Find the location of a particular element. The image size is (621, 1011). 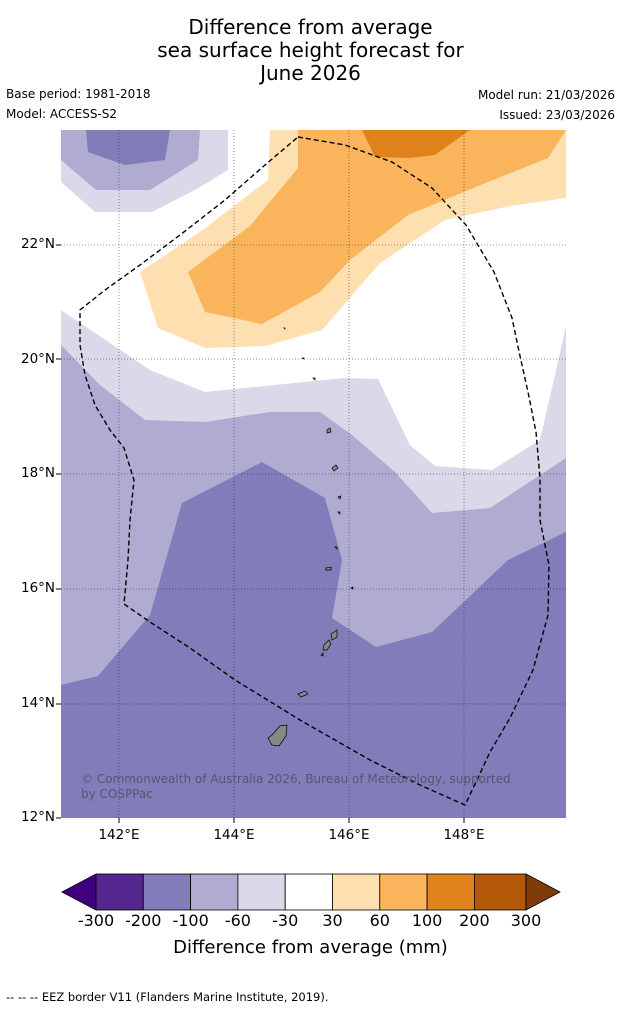

island-agrihan is located at coordinates (329, 430).